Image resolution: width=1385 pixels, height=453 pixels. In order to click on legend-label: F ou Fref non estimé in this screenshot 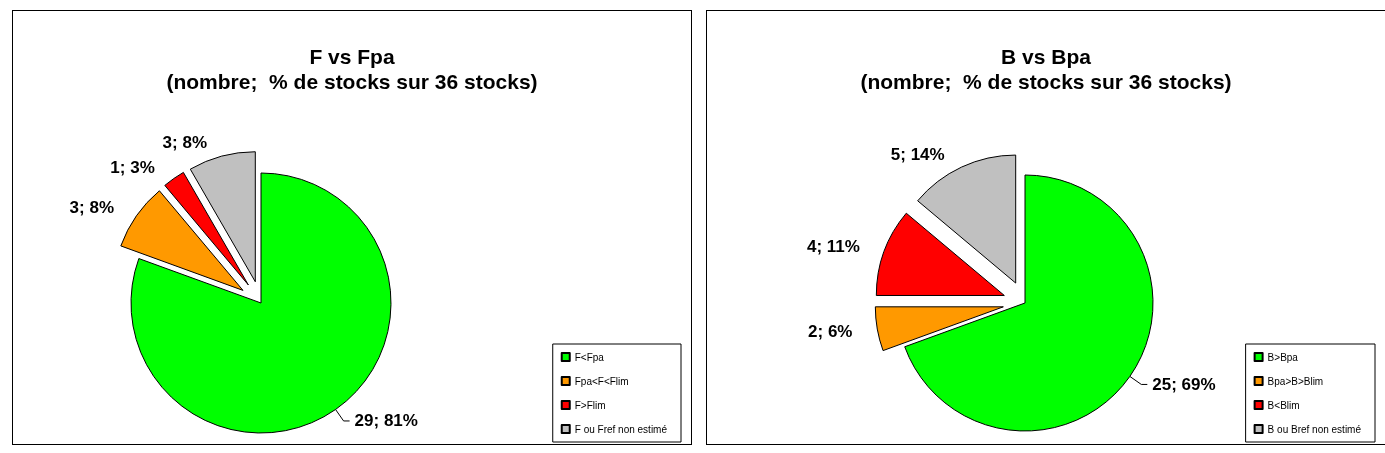, I will do `click(621, 429)`.